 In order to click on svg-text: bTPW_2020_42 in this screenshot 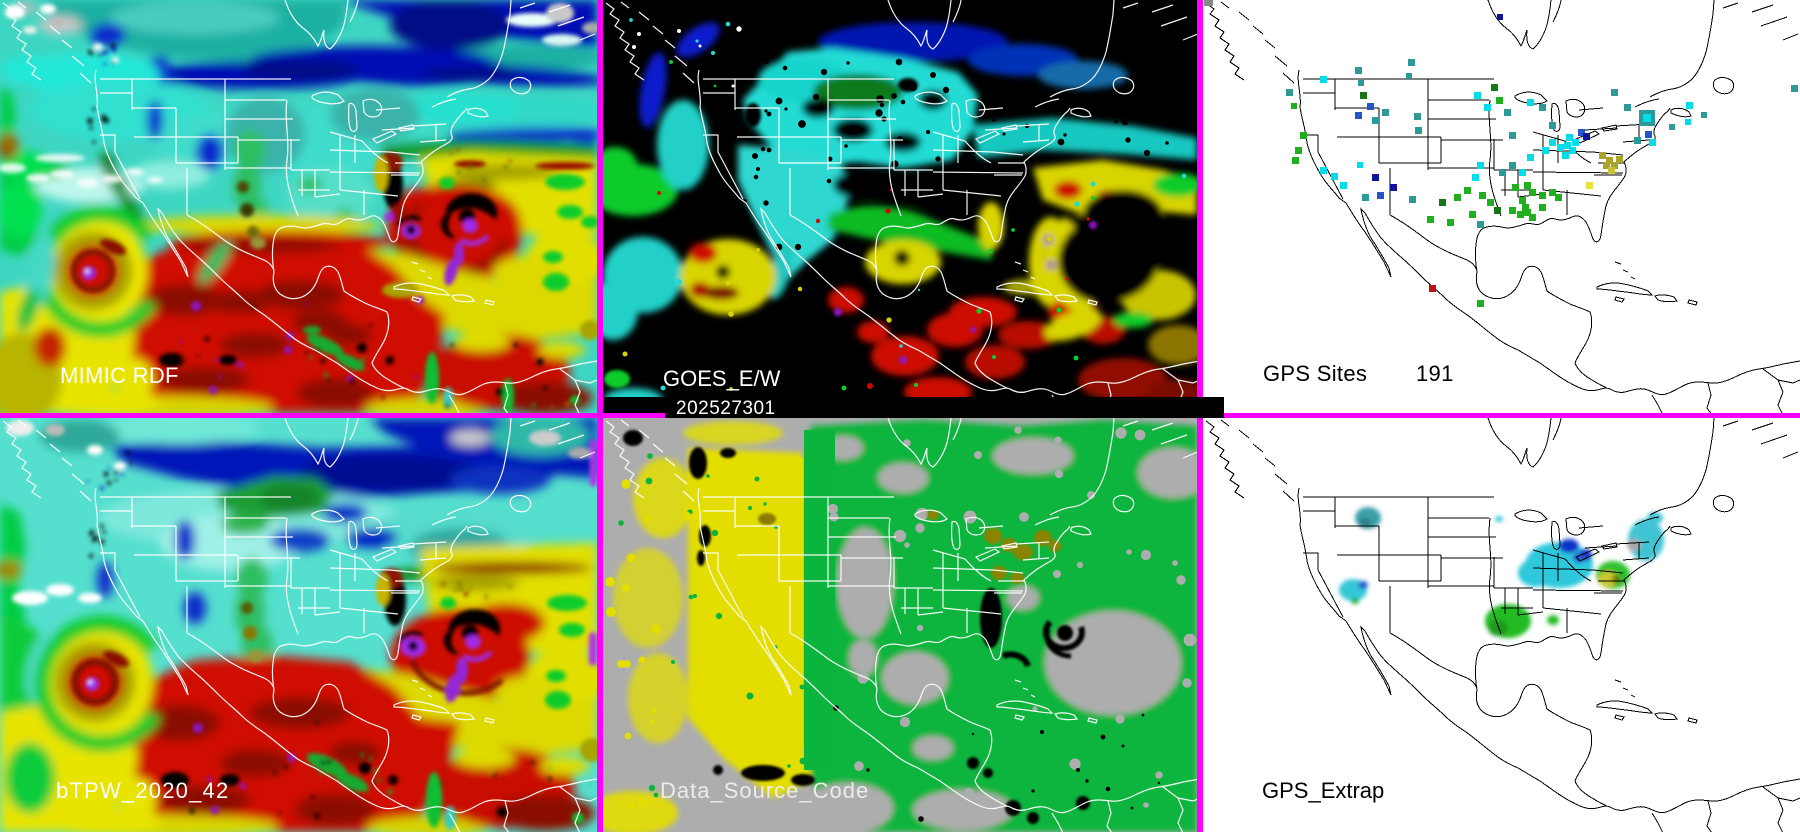, I will do `click(142, 790)`.